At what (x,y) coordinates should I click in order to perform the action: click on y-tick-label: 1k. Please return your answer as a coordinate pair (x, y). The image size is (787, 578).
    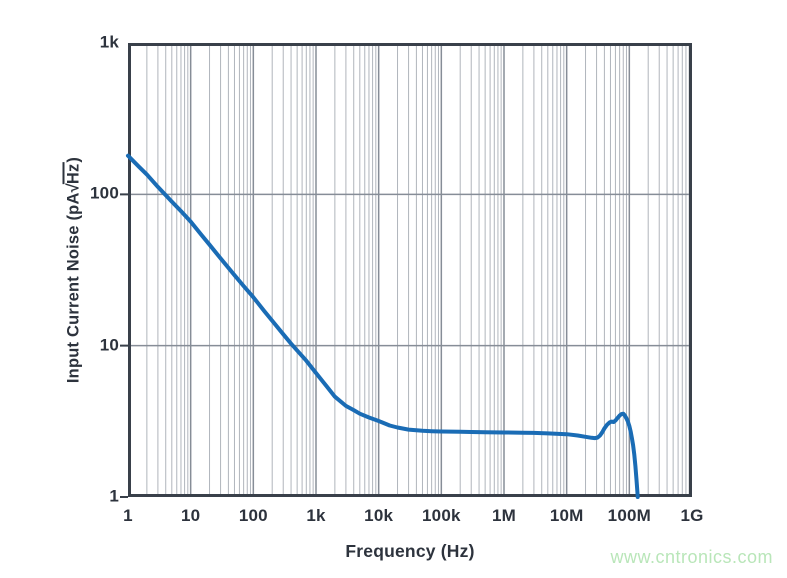
    Looking at the image, I should click on (109, 42).